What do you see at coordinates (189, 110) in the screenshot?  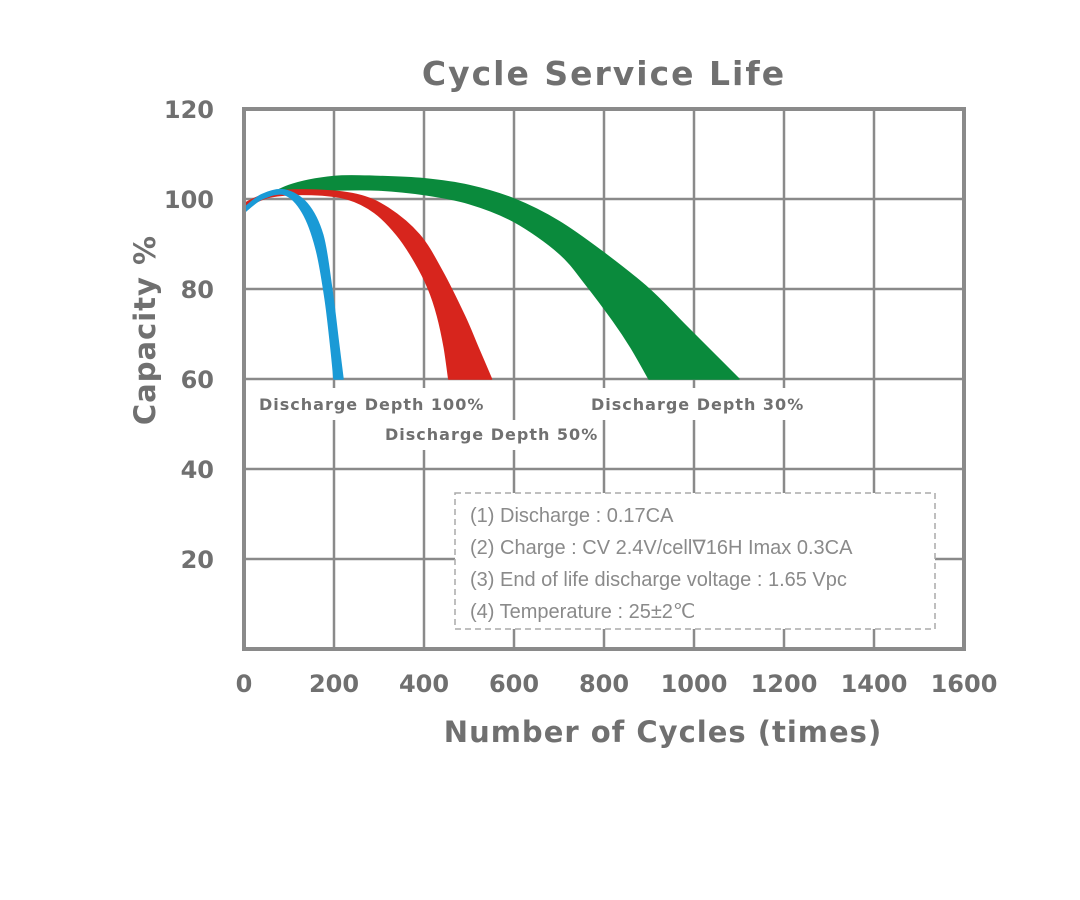 I see `y-tick-label: 120` at bounding box center [189, 110].